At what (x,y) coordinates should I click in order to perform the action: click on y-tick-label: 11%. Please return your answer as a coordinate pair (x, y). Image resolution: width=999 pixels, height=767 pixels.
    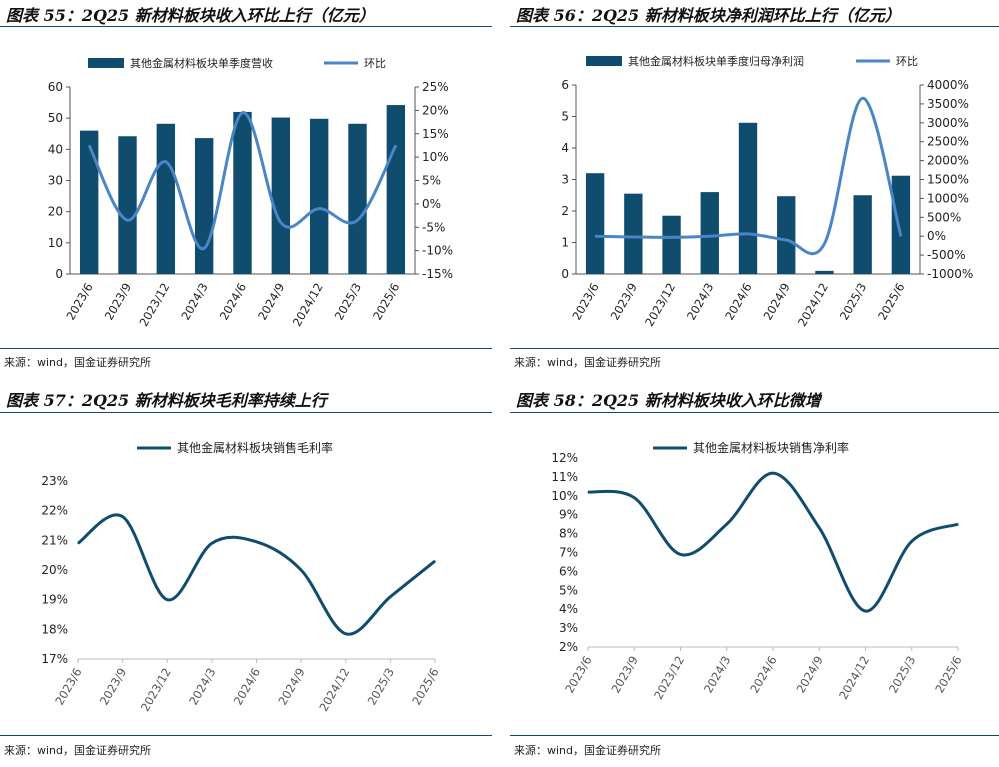
    Looking at the image, I should click on (564, 477).